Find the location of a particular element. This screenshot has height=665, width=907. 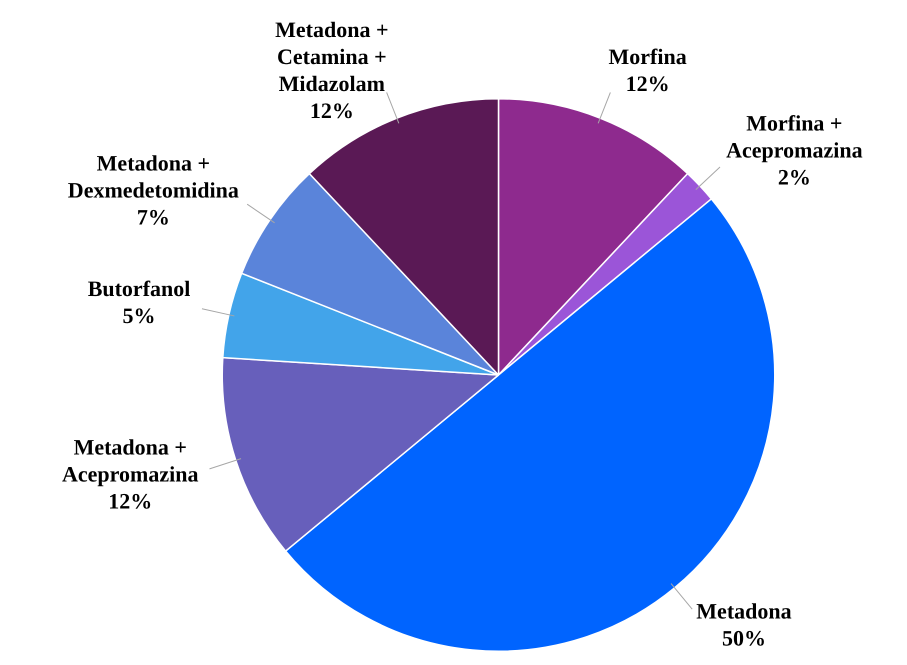

data-label: 7% is located at coordinates (153, 217).